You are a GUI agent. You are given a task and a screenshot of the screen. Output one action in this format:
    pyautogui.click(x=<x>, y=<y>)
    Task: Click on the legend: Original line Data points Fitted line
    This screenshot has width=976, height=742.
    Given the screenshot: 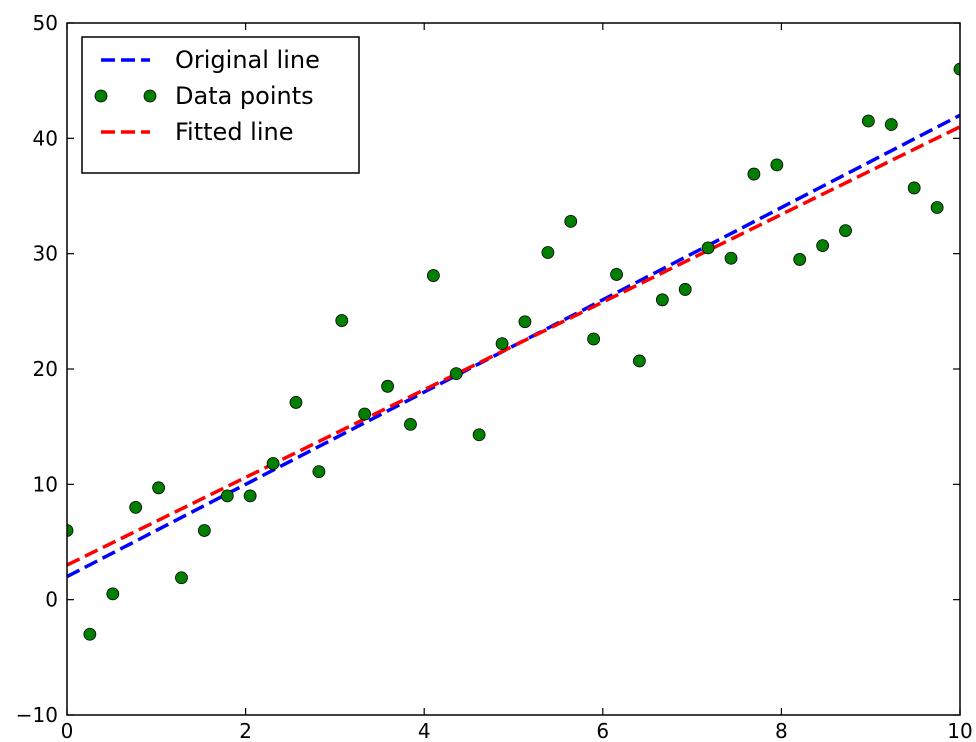 What is the action you would take?
    pyautogui.click(x=220, y=105)
    